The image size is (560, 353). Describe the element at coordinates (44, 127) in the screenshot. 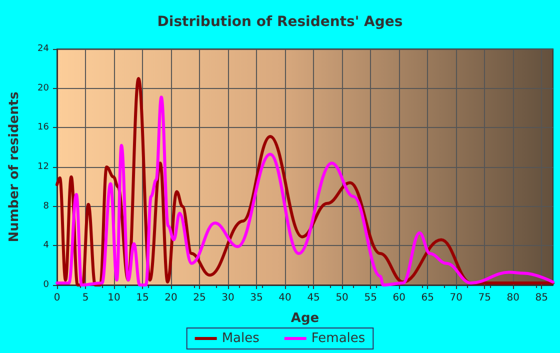

I see `y-tick-label: 16` at that location.